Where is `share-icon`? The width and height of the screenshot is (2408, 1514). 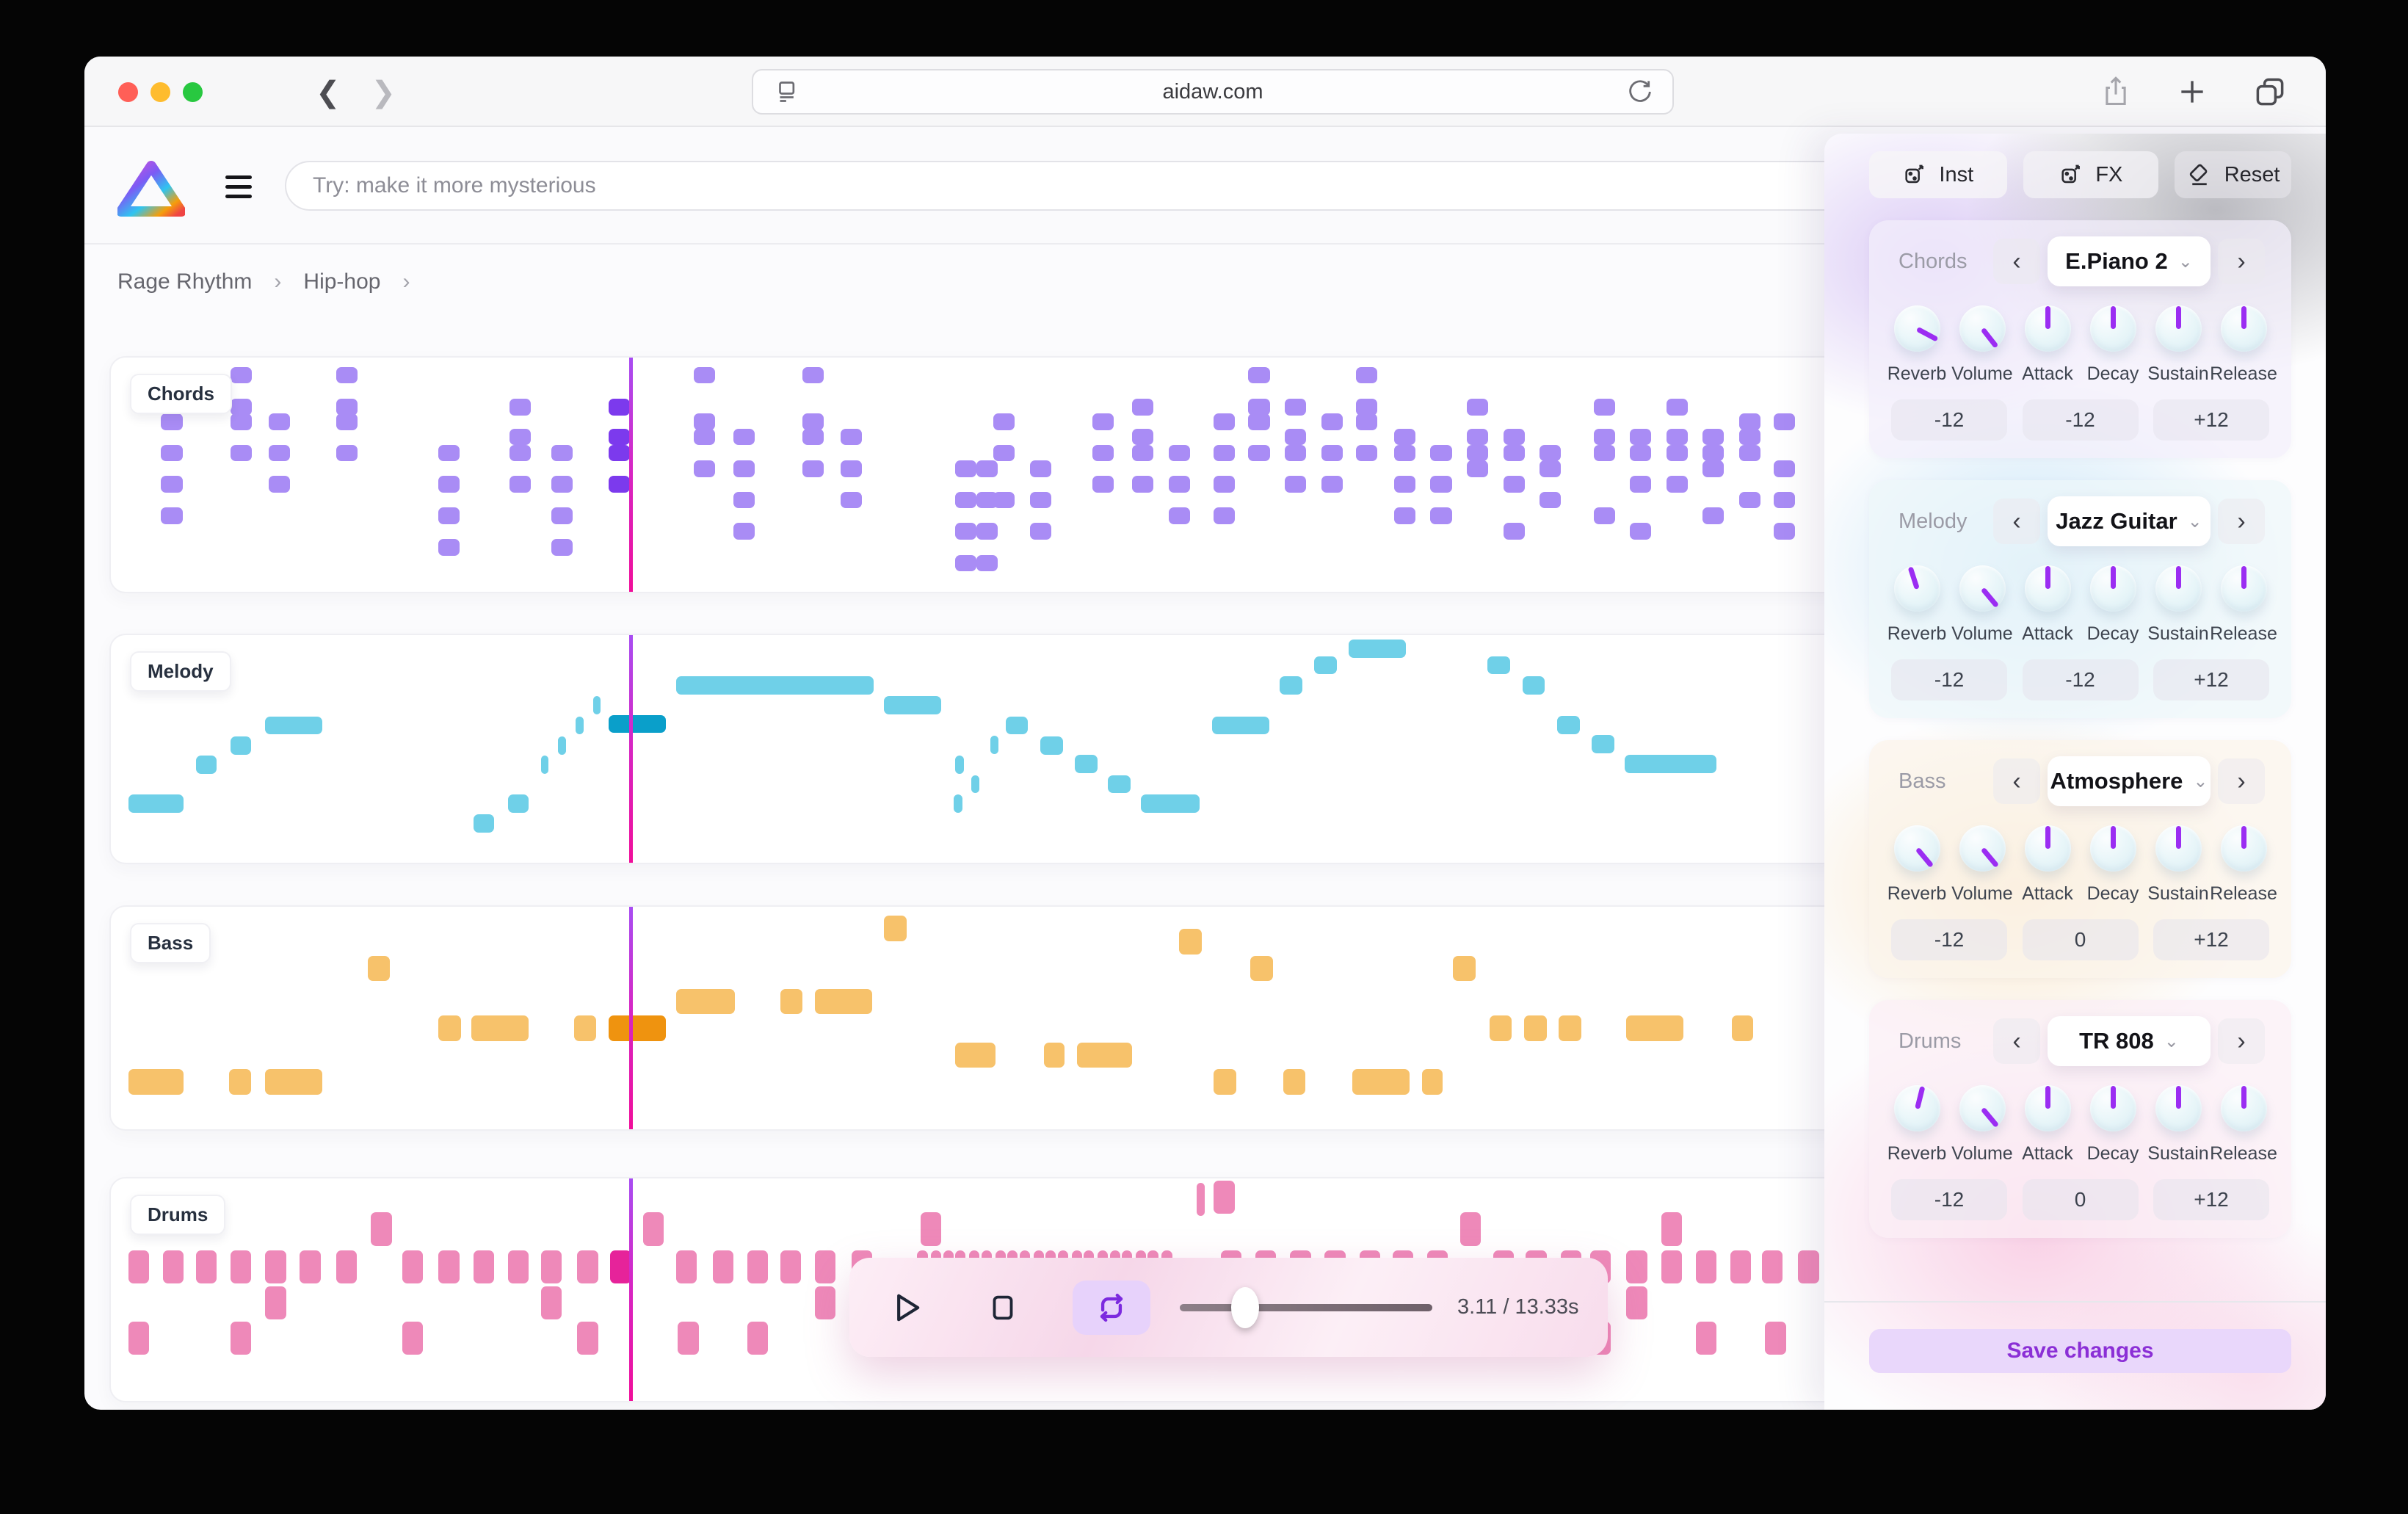 share-icon is located at coordinates (2116, 91).